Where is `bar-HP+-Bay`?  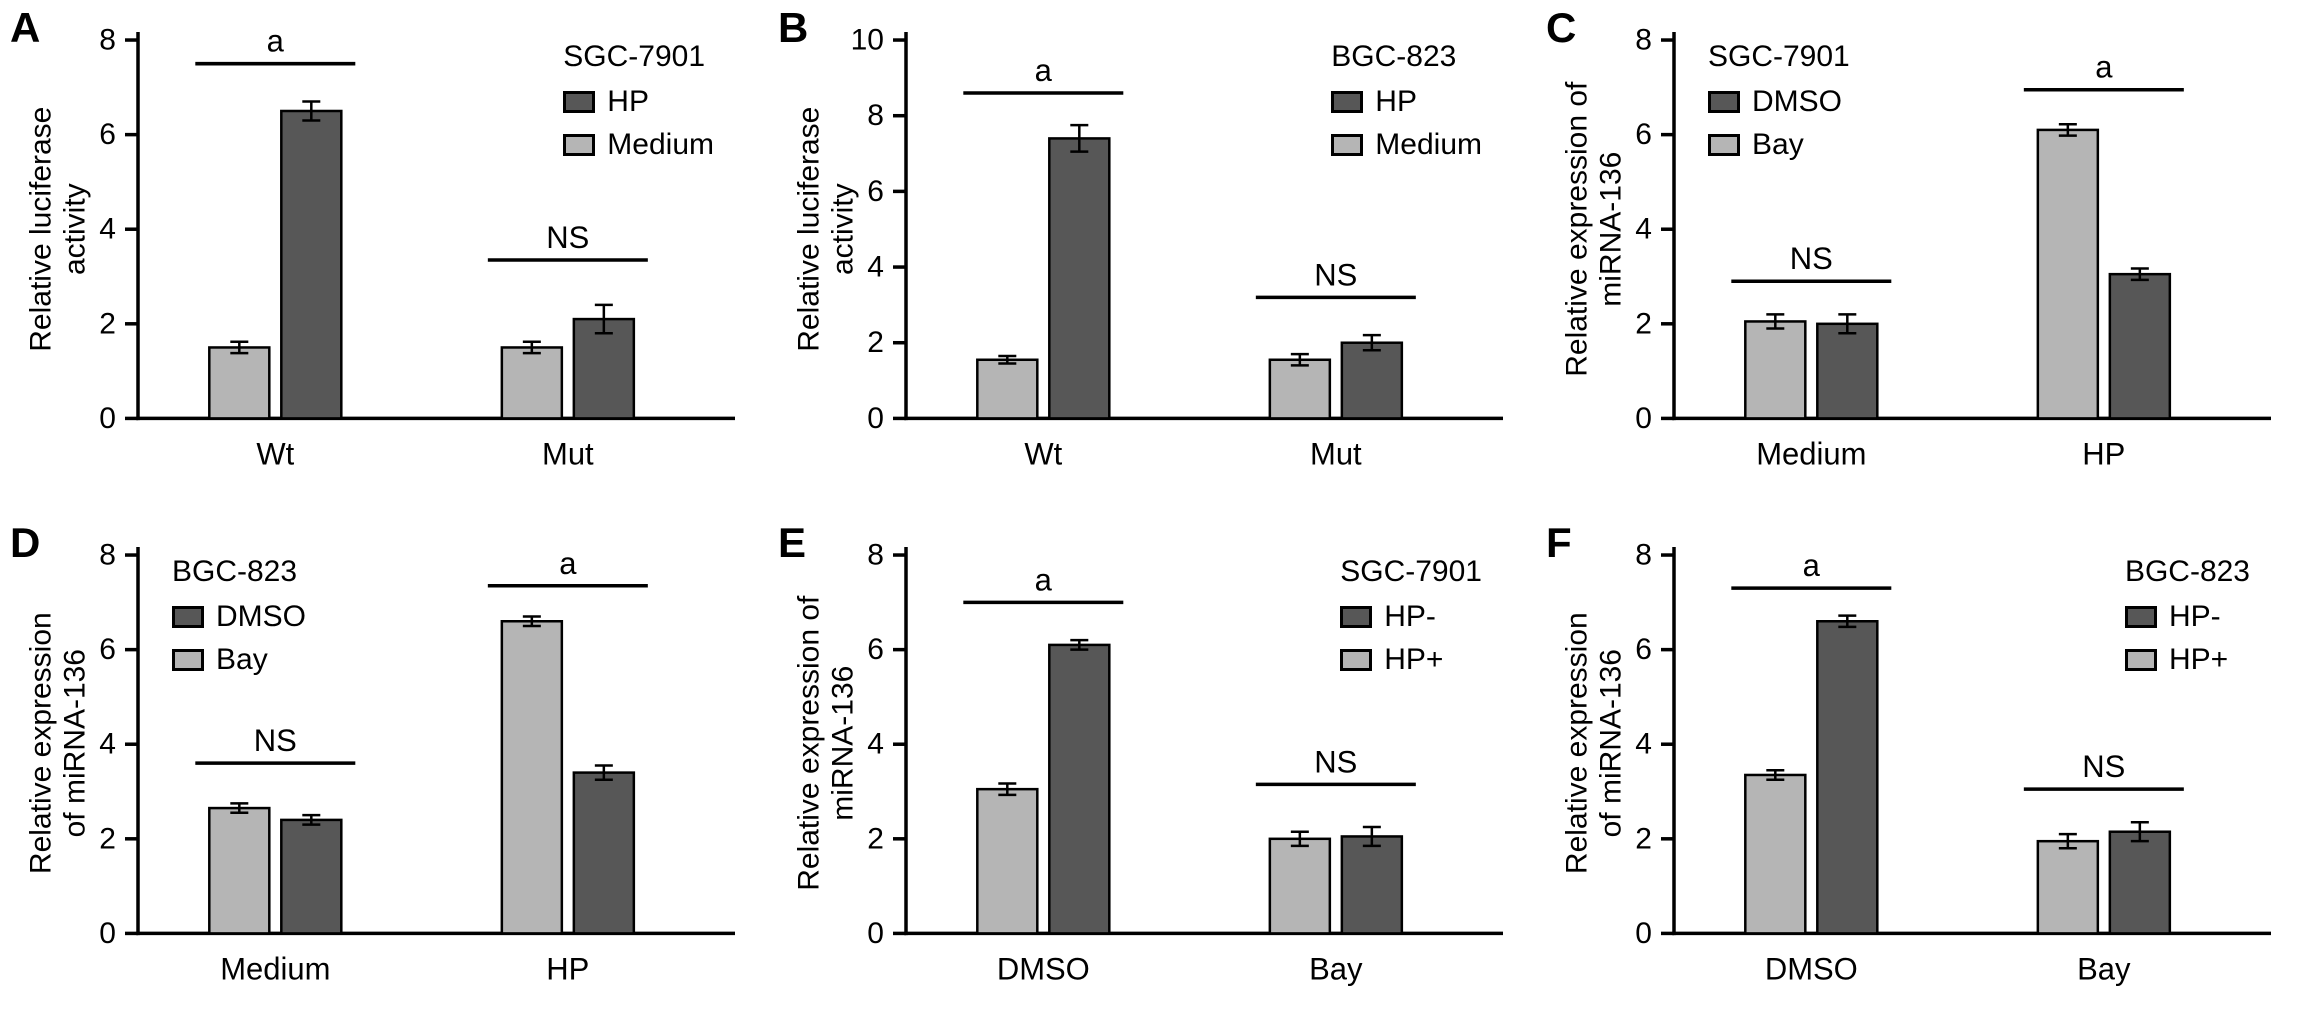 bar-HP+-Bay is located at coordinates (2068, 887).